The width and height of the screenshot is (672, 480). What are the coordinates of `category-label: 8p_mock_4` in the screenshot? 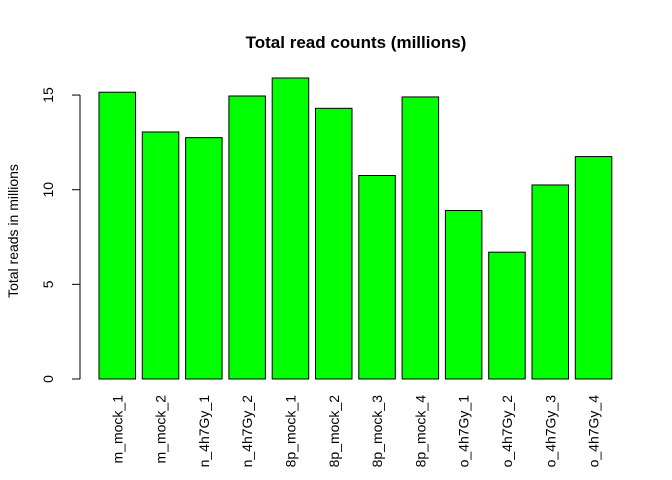 It's located at (420, 431).